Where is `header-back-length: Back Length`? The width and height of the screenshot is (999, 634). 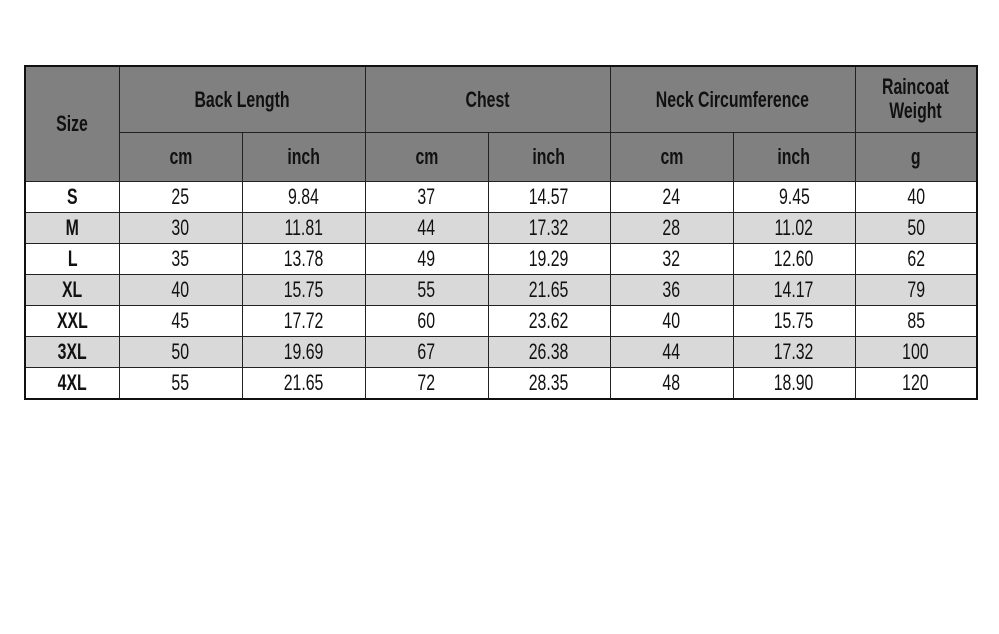 header-back-length: Back Length is located at coordinates (242, 99).